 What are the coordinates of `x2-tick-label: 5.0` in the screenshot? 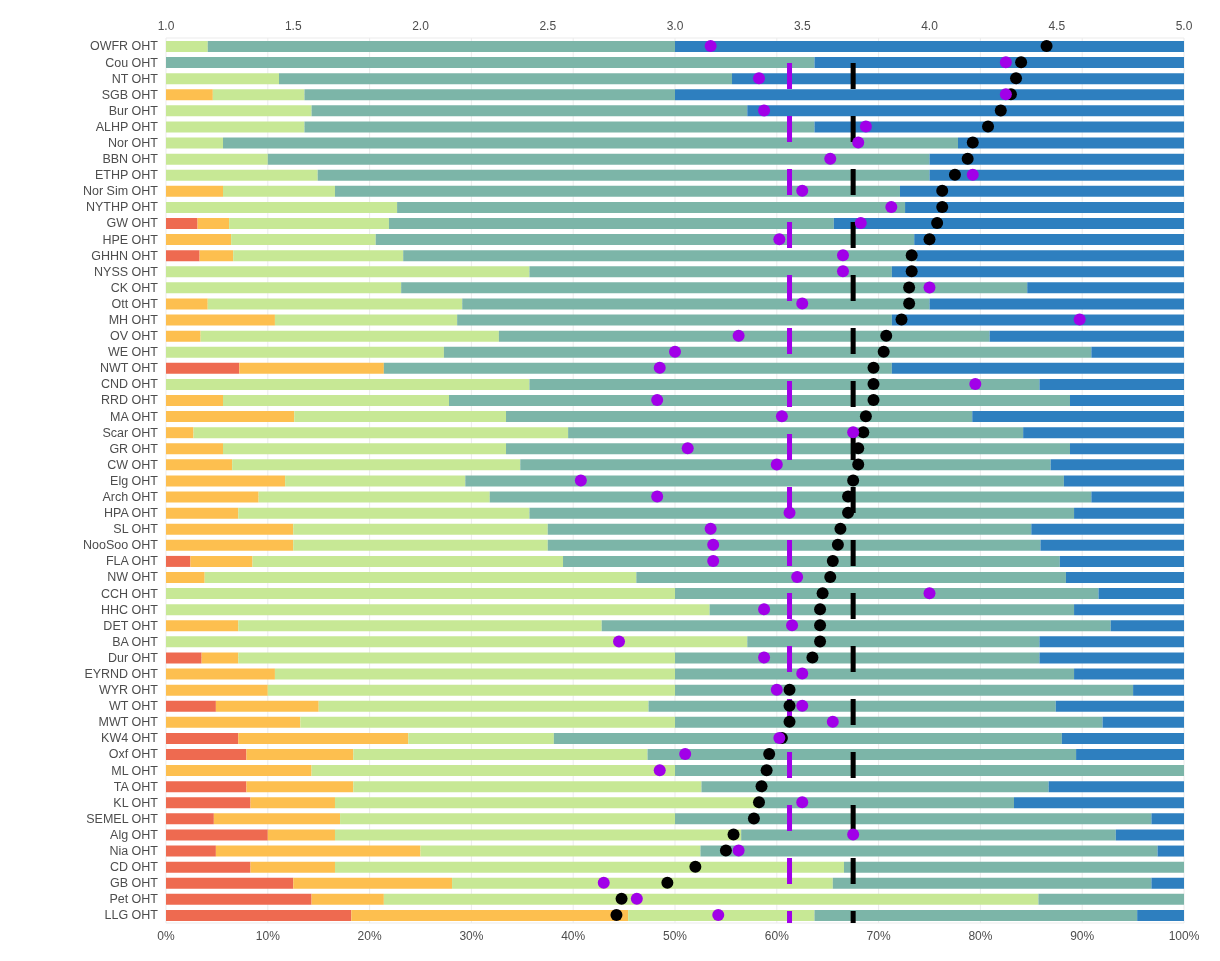 It's located at (1184, 26).